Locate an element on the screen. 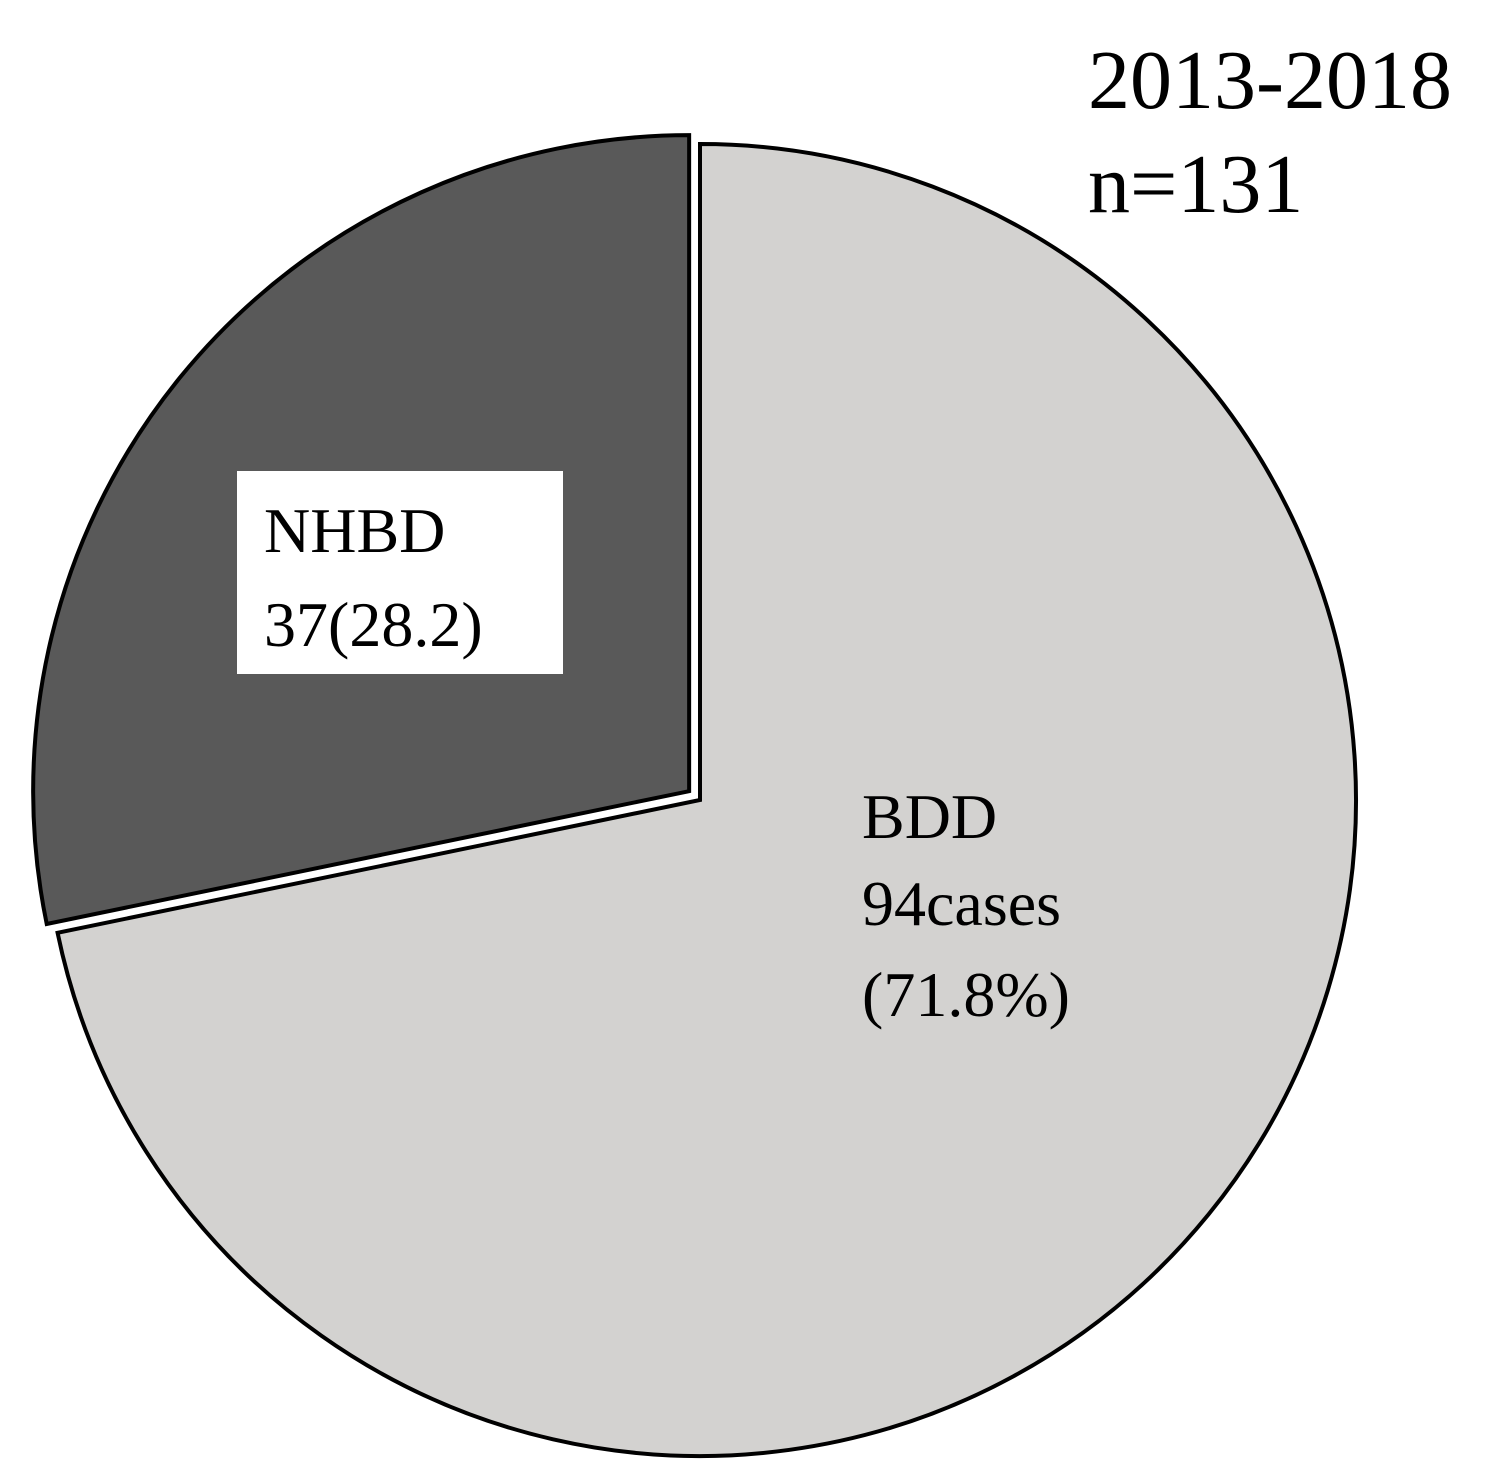  nhbd-label-line-1: NHBD is located at coordinates (354, 530).